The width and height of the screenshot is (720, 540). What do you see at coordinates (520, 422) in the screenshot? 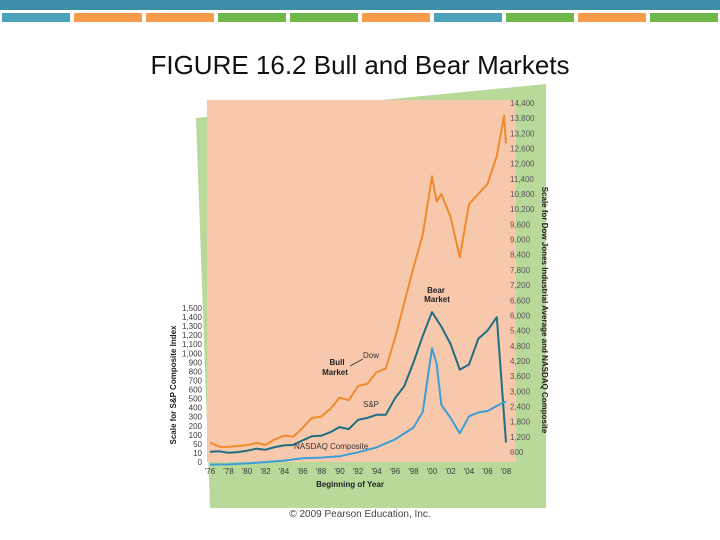
I see `right-tick-label: 1,800` at bounding box center [520, 422].